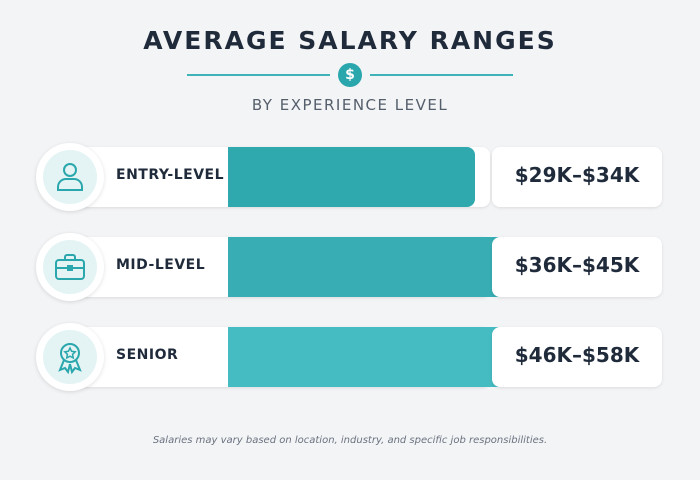 Image resolution: width=700 pixels, height=480 pixels. I want to click on category-label-mid-level: MID-LEVEL, so click(161, 265).